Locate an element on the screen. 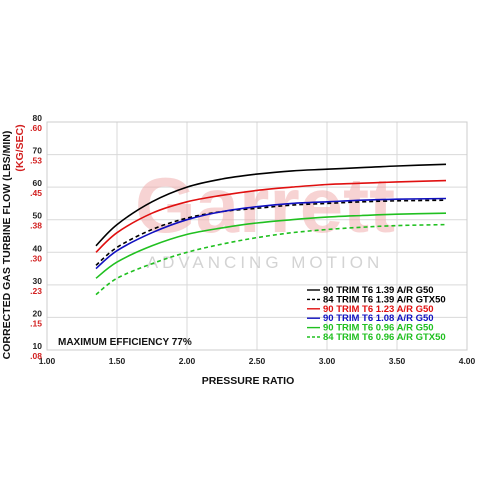 This screenshot has width=480, height=480. x-tick-label: 1.00 is located at coordinates (47, 361).